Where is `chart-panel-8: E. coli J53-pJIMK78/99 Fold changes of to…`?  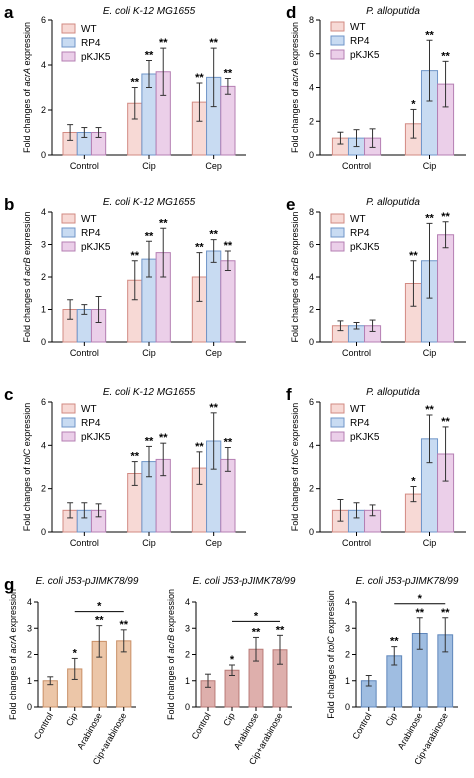 chart-panel-8: E. coli J53-pJIMK78/99 Fold changes of to… is located at coordinates (392, 671).